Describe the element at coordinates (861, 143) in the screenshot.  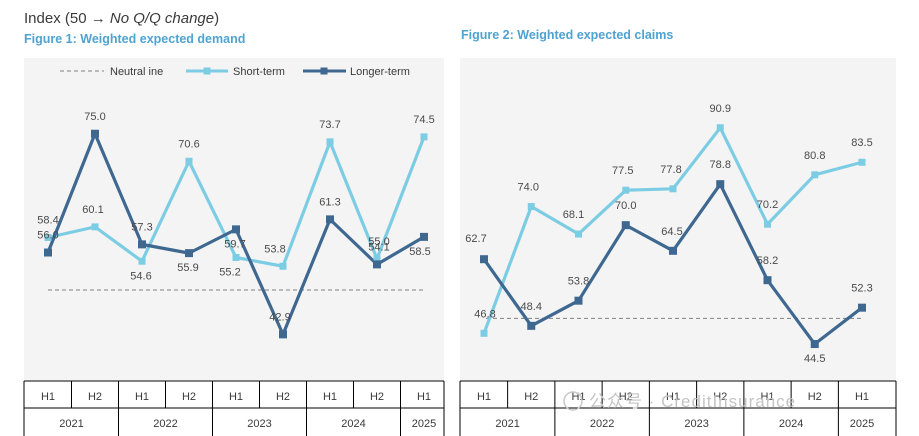
I see `data-label: 83.5` at that location.